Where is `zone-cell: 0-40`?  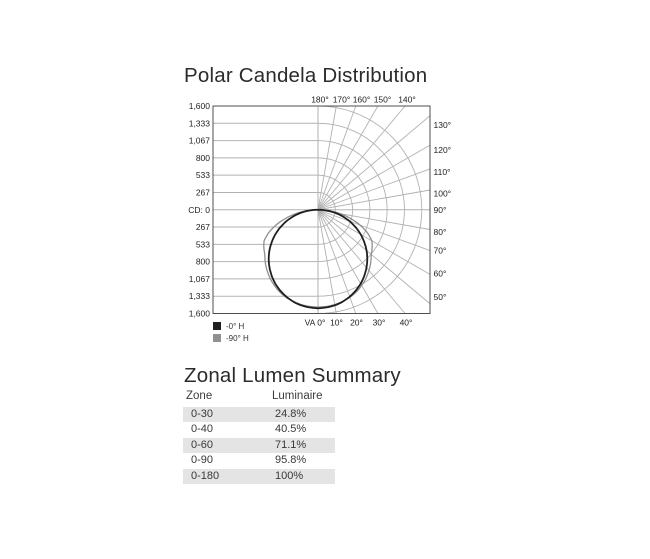
zone-cell: 0-40 is located at coordinates (202, 429).